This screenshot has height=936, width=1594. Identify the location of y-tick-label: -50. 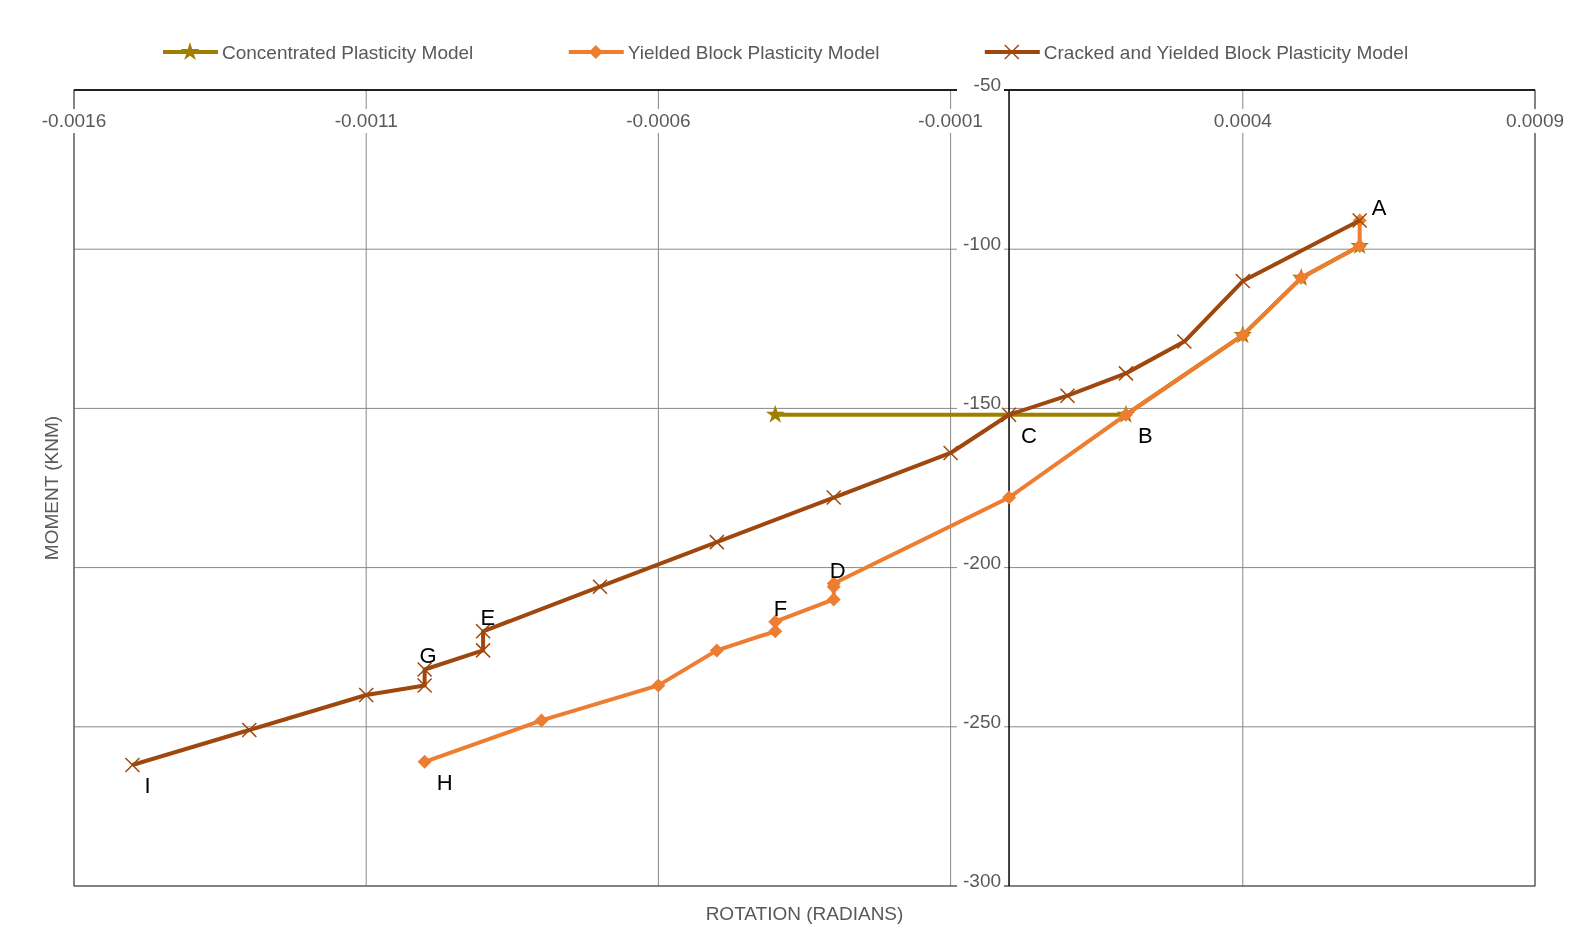
(987, 84).